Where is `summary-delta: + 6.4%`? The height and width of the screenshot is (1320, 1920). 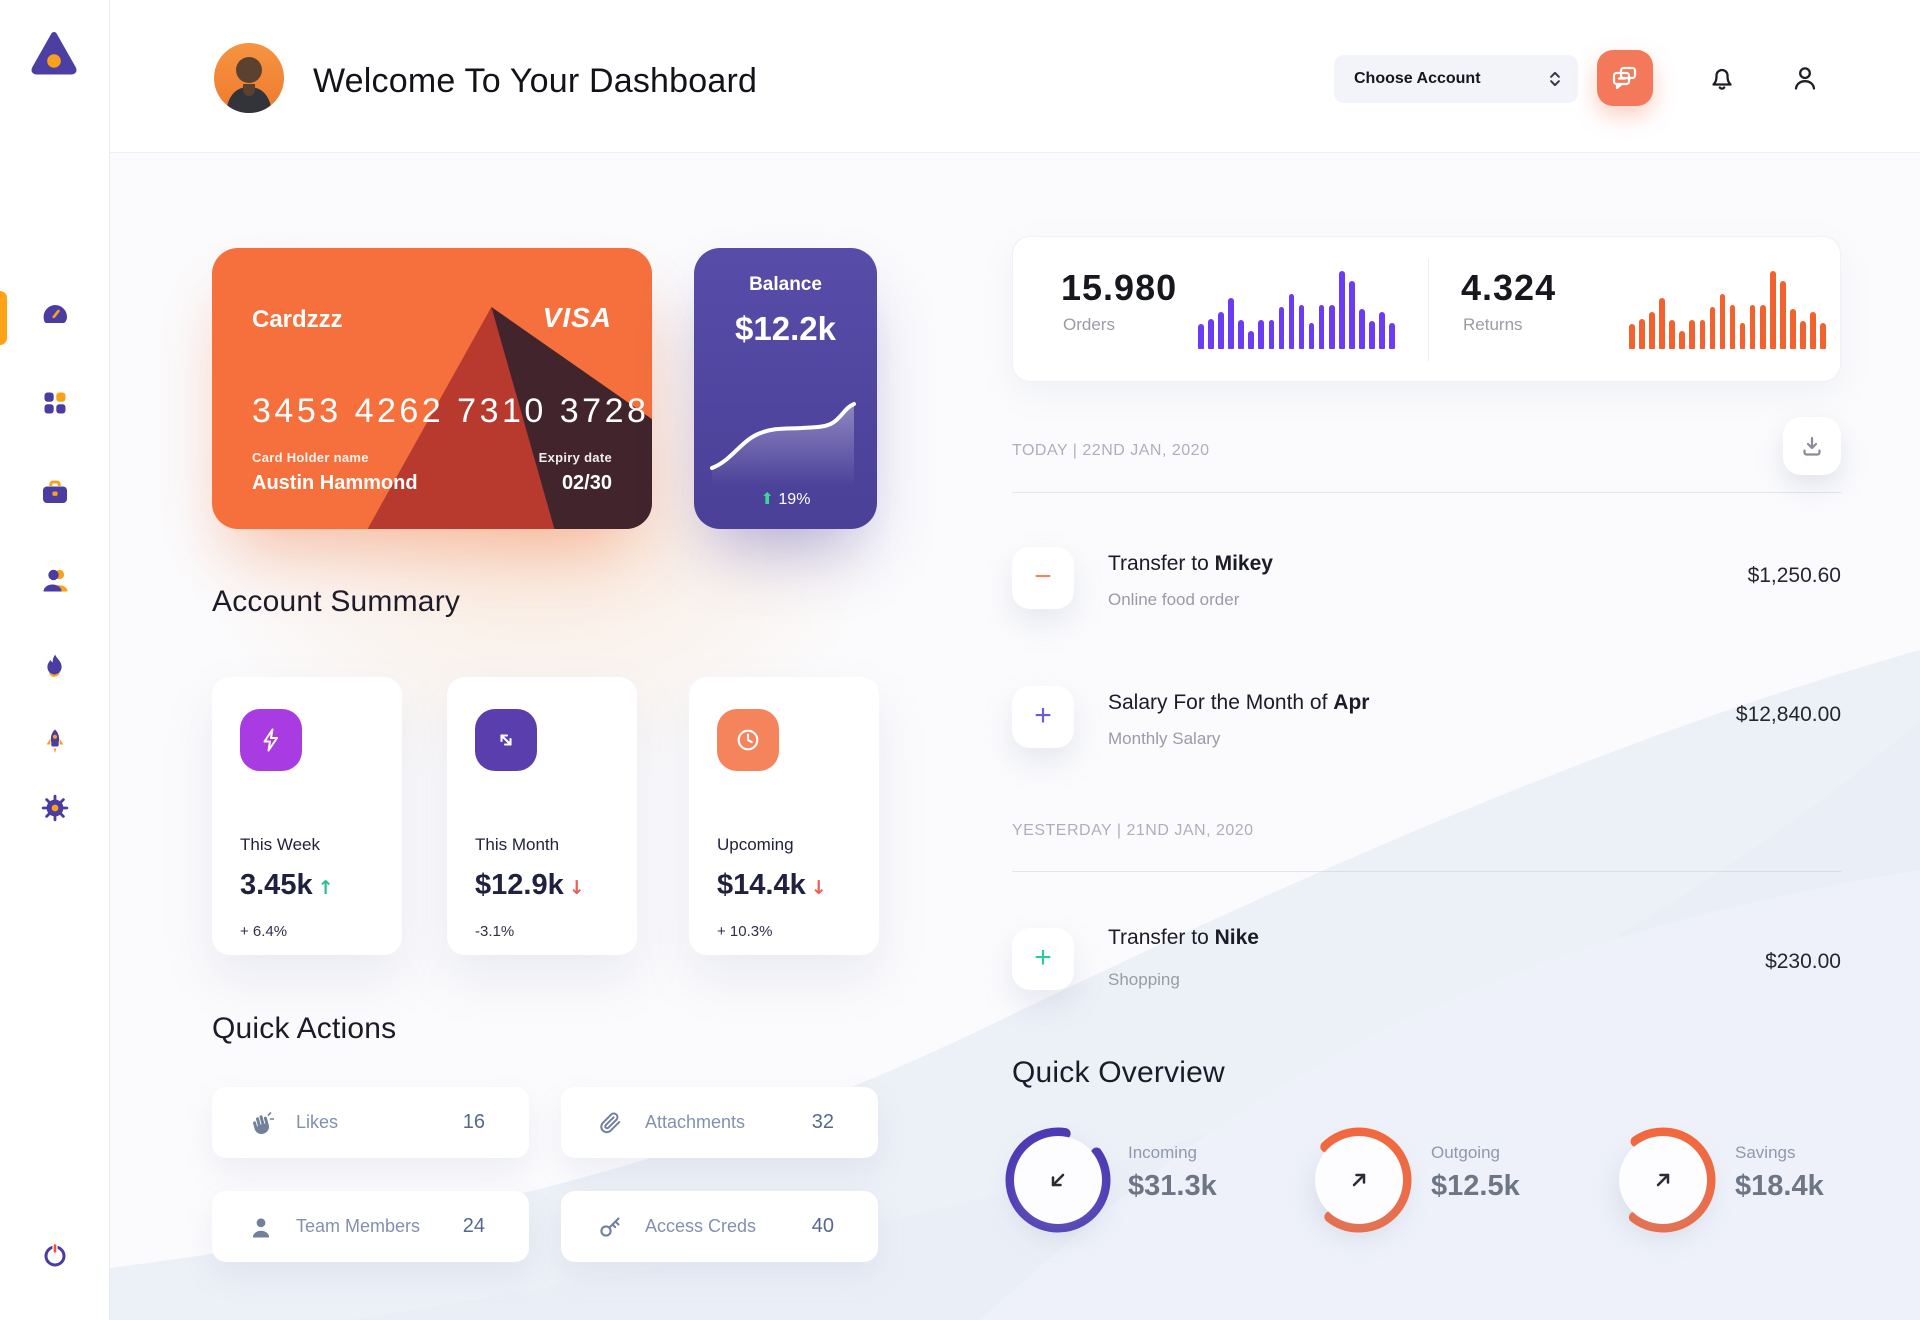
summary-delta: + 6.4% is located at coordinates (264, 931).